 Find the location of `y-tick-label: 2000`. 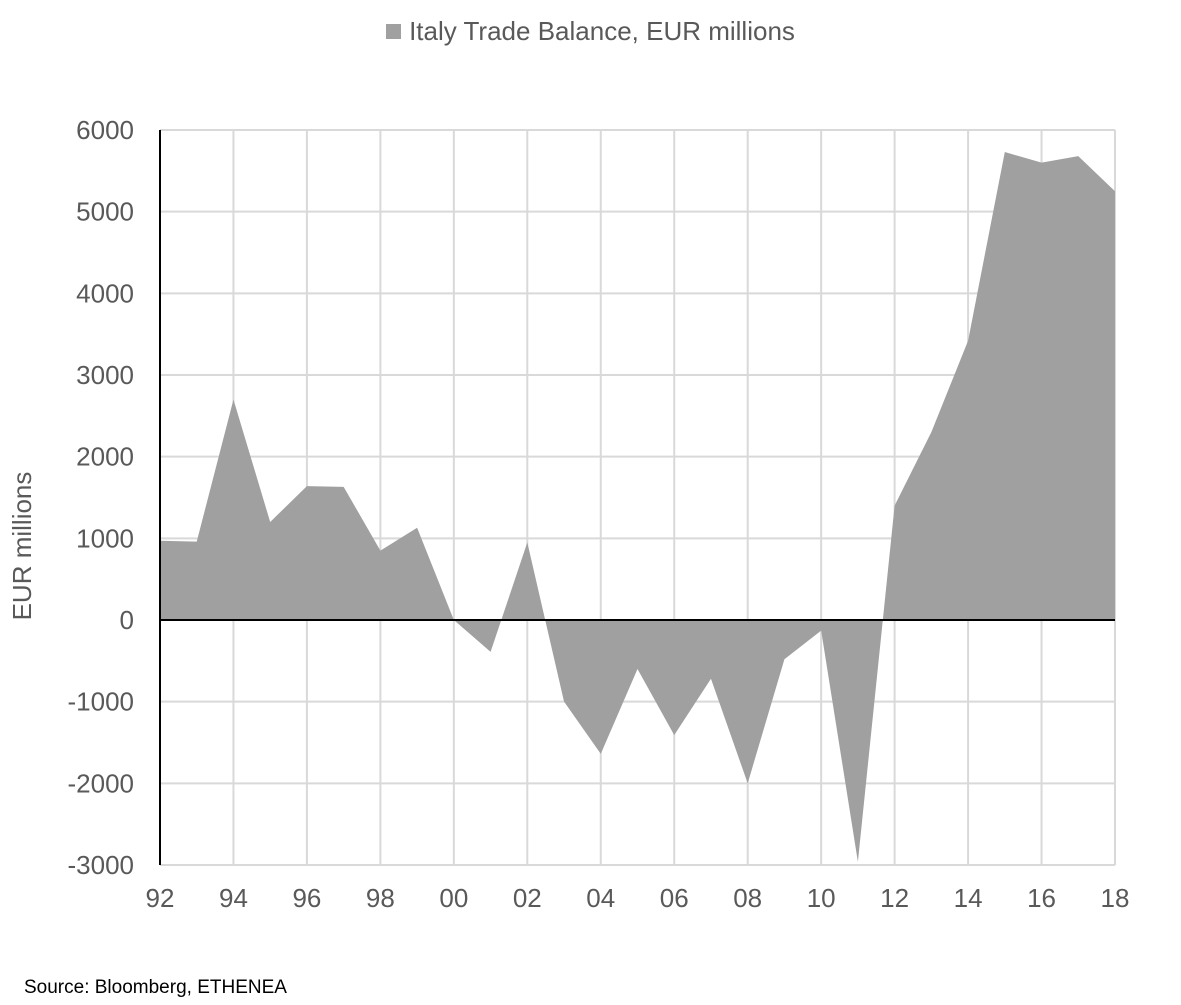

y-tick-label: 2000 is located at coordinates (105, 457).